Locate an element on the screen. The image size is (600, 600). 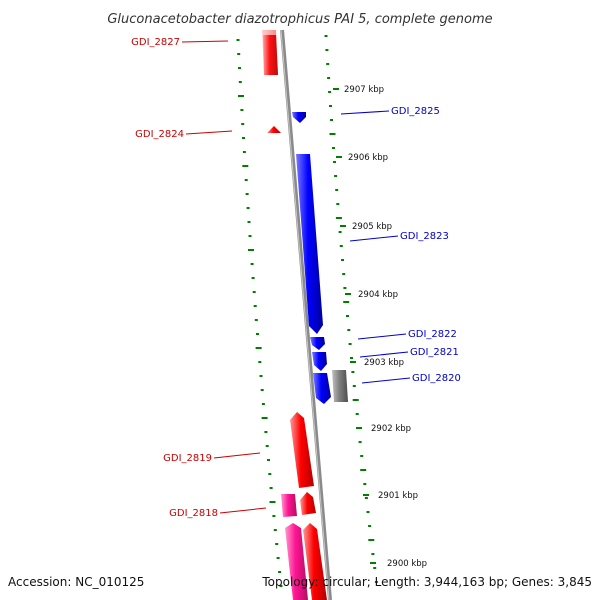
gene-label-gdi-2822: GDI_2822 is located at coordinates (432, 334).